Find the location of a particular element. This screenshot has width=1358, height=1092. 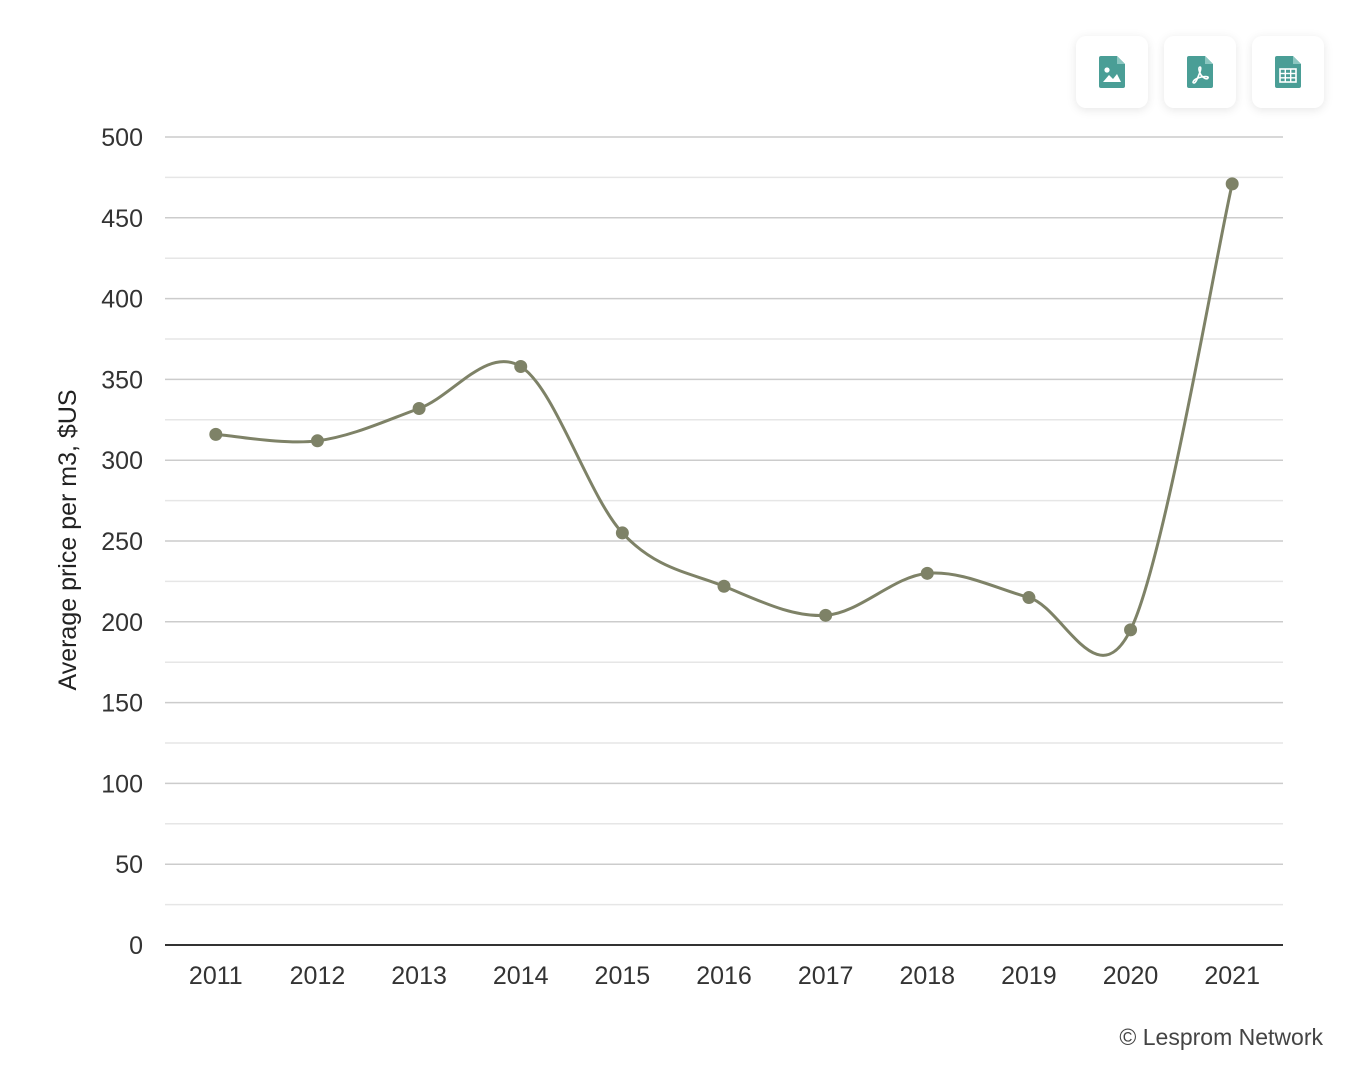

x-tick-label: 2019 is located at coordinates (1029, 976).